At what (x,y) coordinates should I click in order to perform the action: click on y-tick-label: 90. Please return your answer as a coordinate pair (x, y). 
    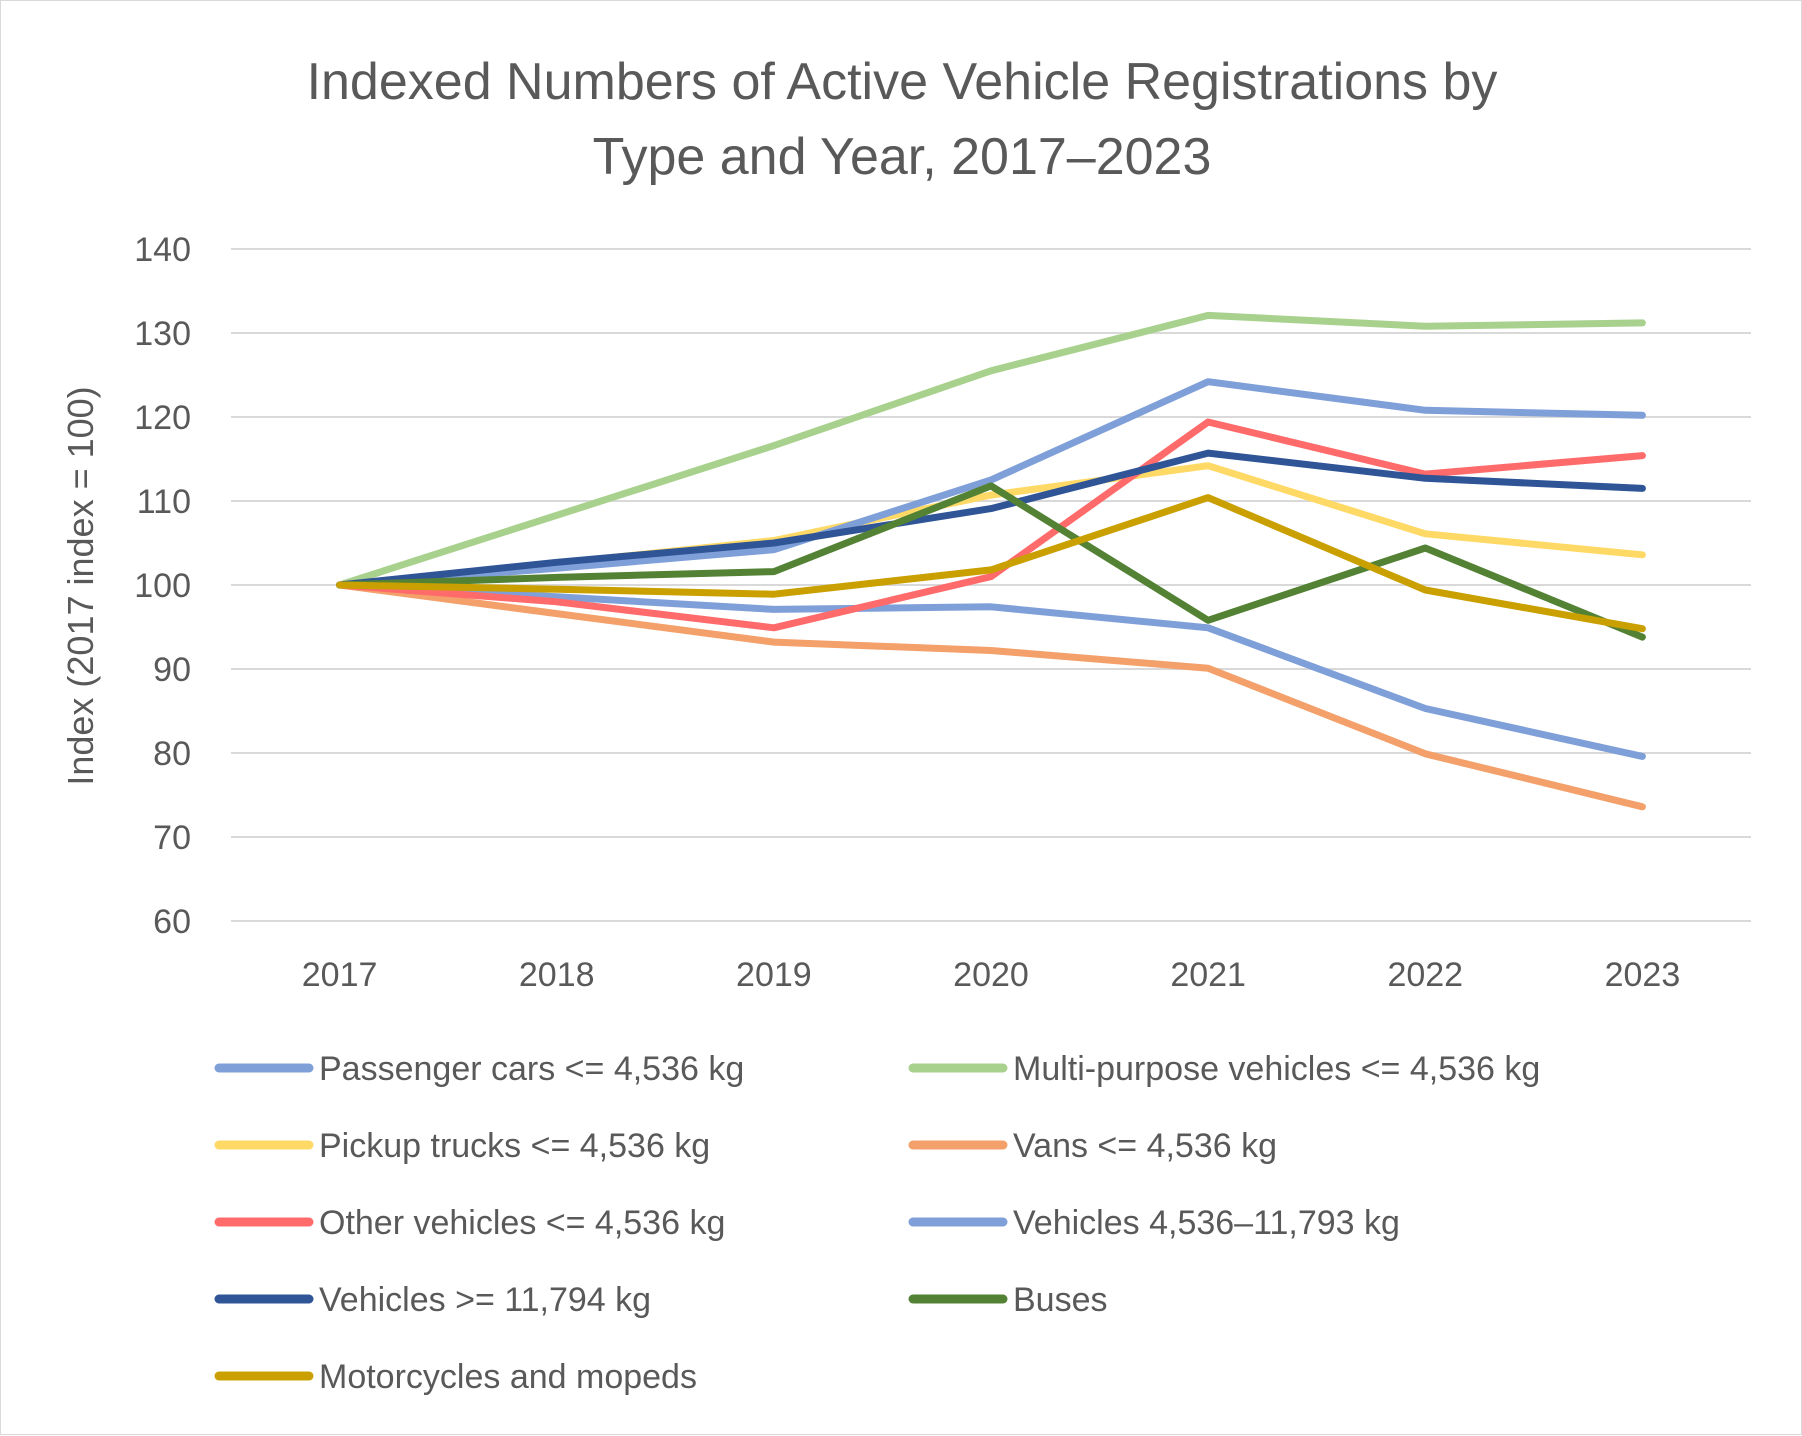
    Looking at the image, I should click on (172, 670).